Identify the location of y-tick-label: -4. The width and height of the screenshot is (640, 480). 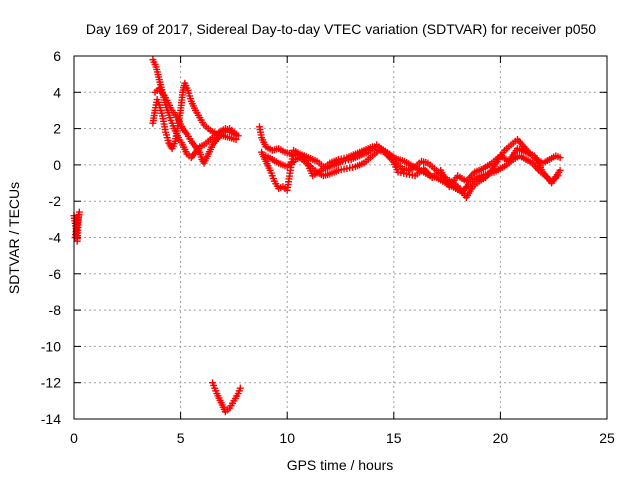
(55, 238).